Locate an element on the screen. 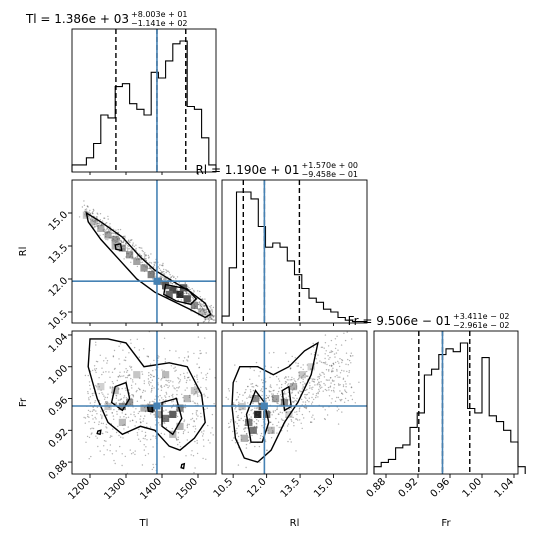 This screenshot has width=547, height=551. density-bin is located at coordinates (165, 418).